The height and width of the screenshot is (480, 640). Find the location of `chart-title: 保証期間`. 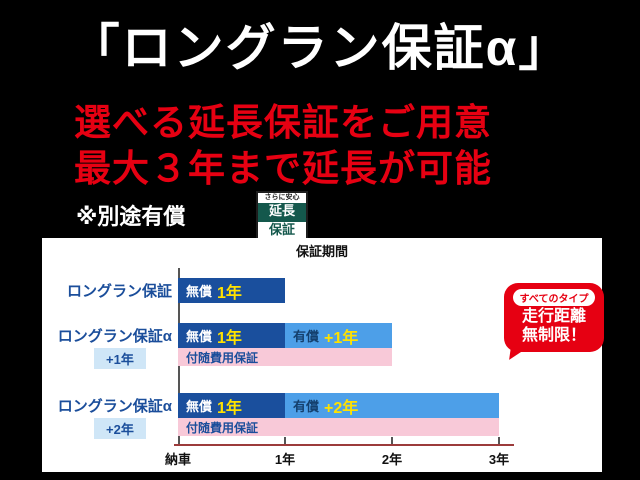

chart-title: 保証期間 is located at coordinates (321, 251).